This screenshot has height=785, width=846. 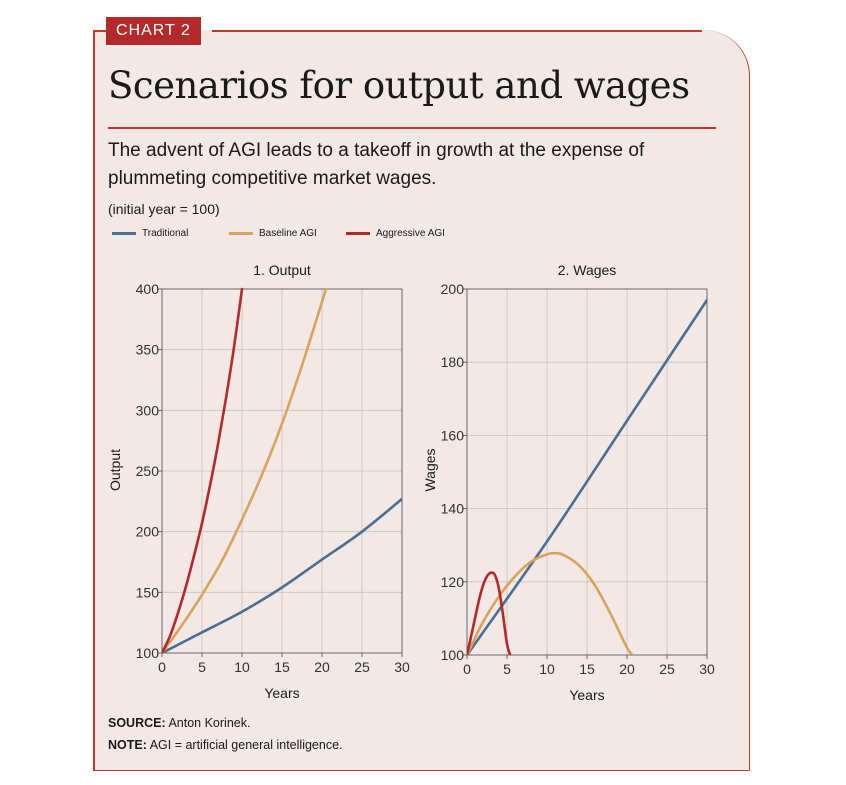 What do you see at coordinates (148, 471) in the screenshot?
I see `y-tick-label: 250` at bounding box center [148, 471].